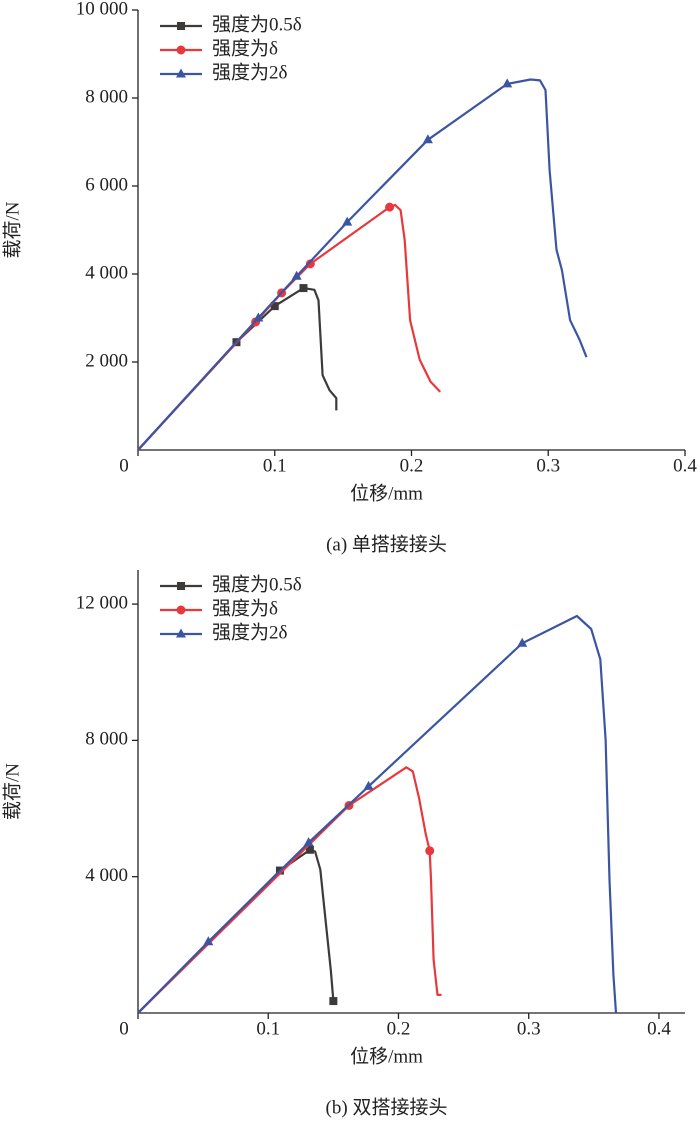 Image resolution: width=700 pixels, height=1122 pixels. I want to click on y-tick-label: 10 000, so click(102, 9).